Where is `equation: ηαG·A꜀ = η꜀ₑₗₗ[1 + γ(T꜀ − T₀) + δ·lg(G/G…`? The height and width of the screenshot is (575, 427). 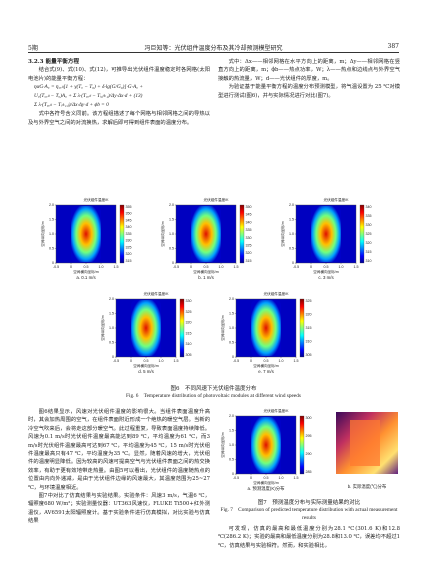 equation: ηαG·A꜀ = η꜀ₑₗₗ[1 + γ(T꜀ − T₀) + δ·lg(G/G… is located at coordinates (88, 87).